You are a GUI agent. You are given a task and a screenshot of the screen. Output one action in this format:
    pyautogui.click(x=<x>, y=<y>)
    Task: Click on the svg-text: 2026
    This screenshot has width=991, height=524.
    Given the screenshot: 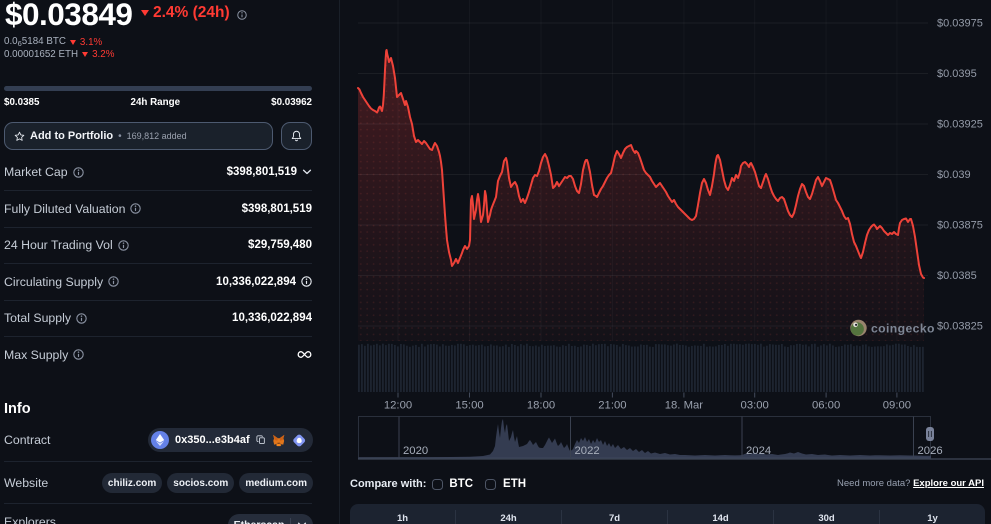 What is the action you would take?
    pyautogui.click(x=930, y=451)
    